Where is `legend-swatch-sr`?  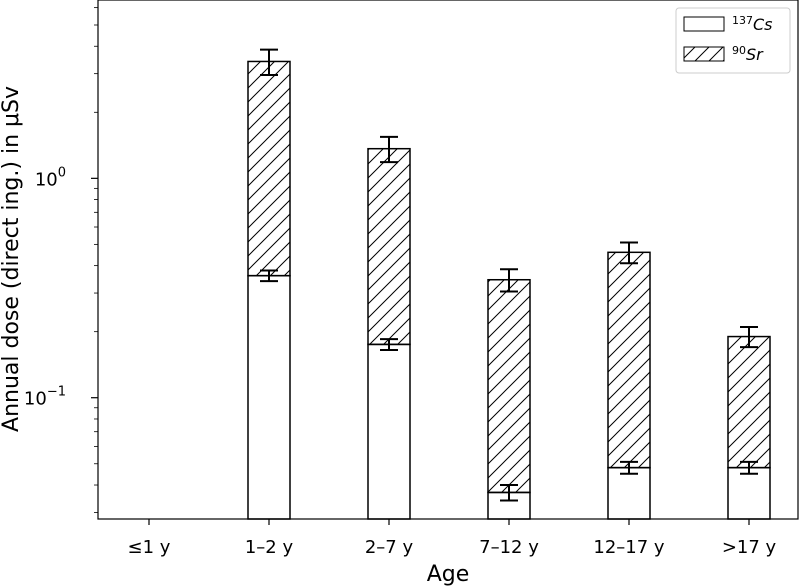
legend-swatch-sr is located at coordinates (704, 54).